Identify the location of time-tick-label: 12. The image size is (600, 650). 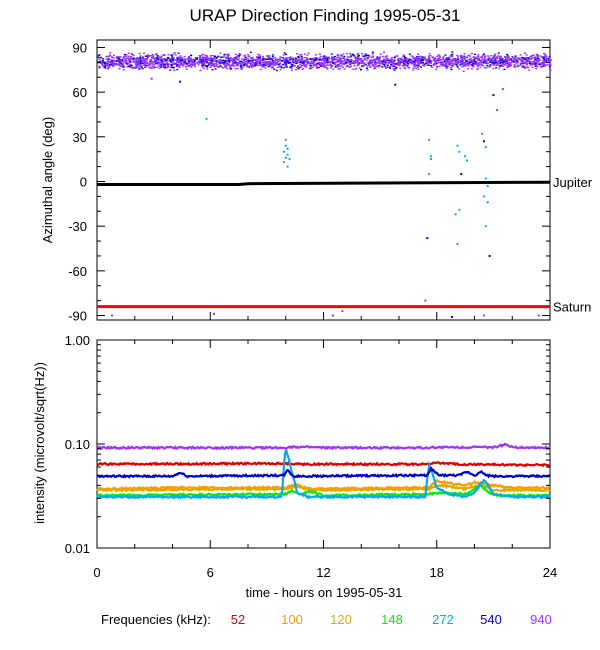
(323, 572).